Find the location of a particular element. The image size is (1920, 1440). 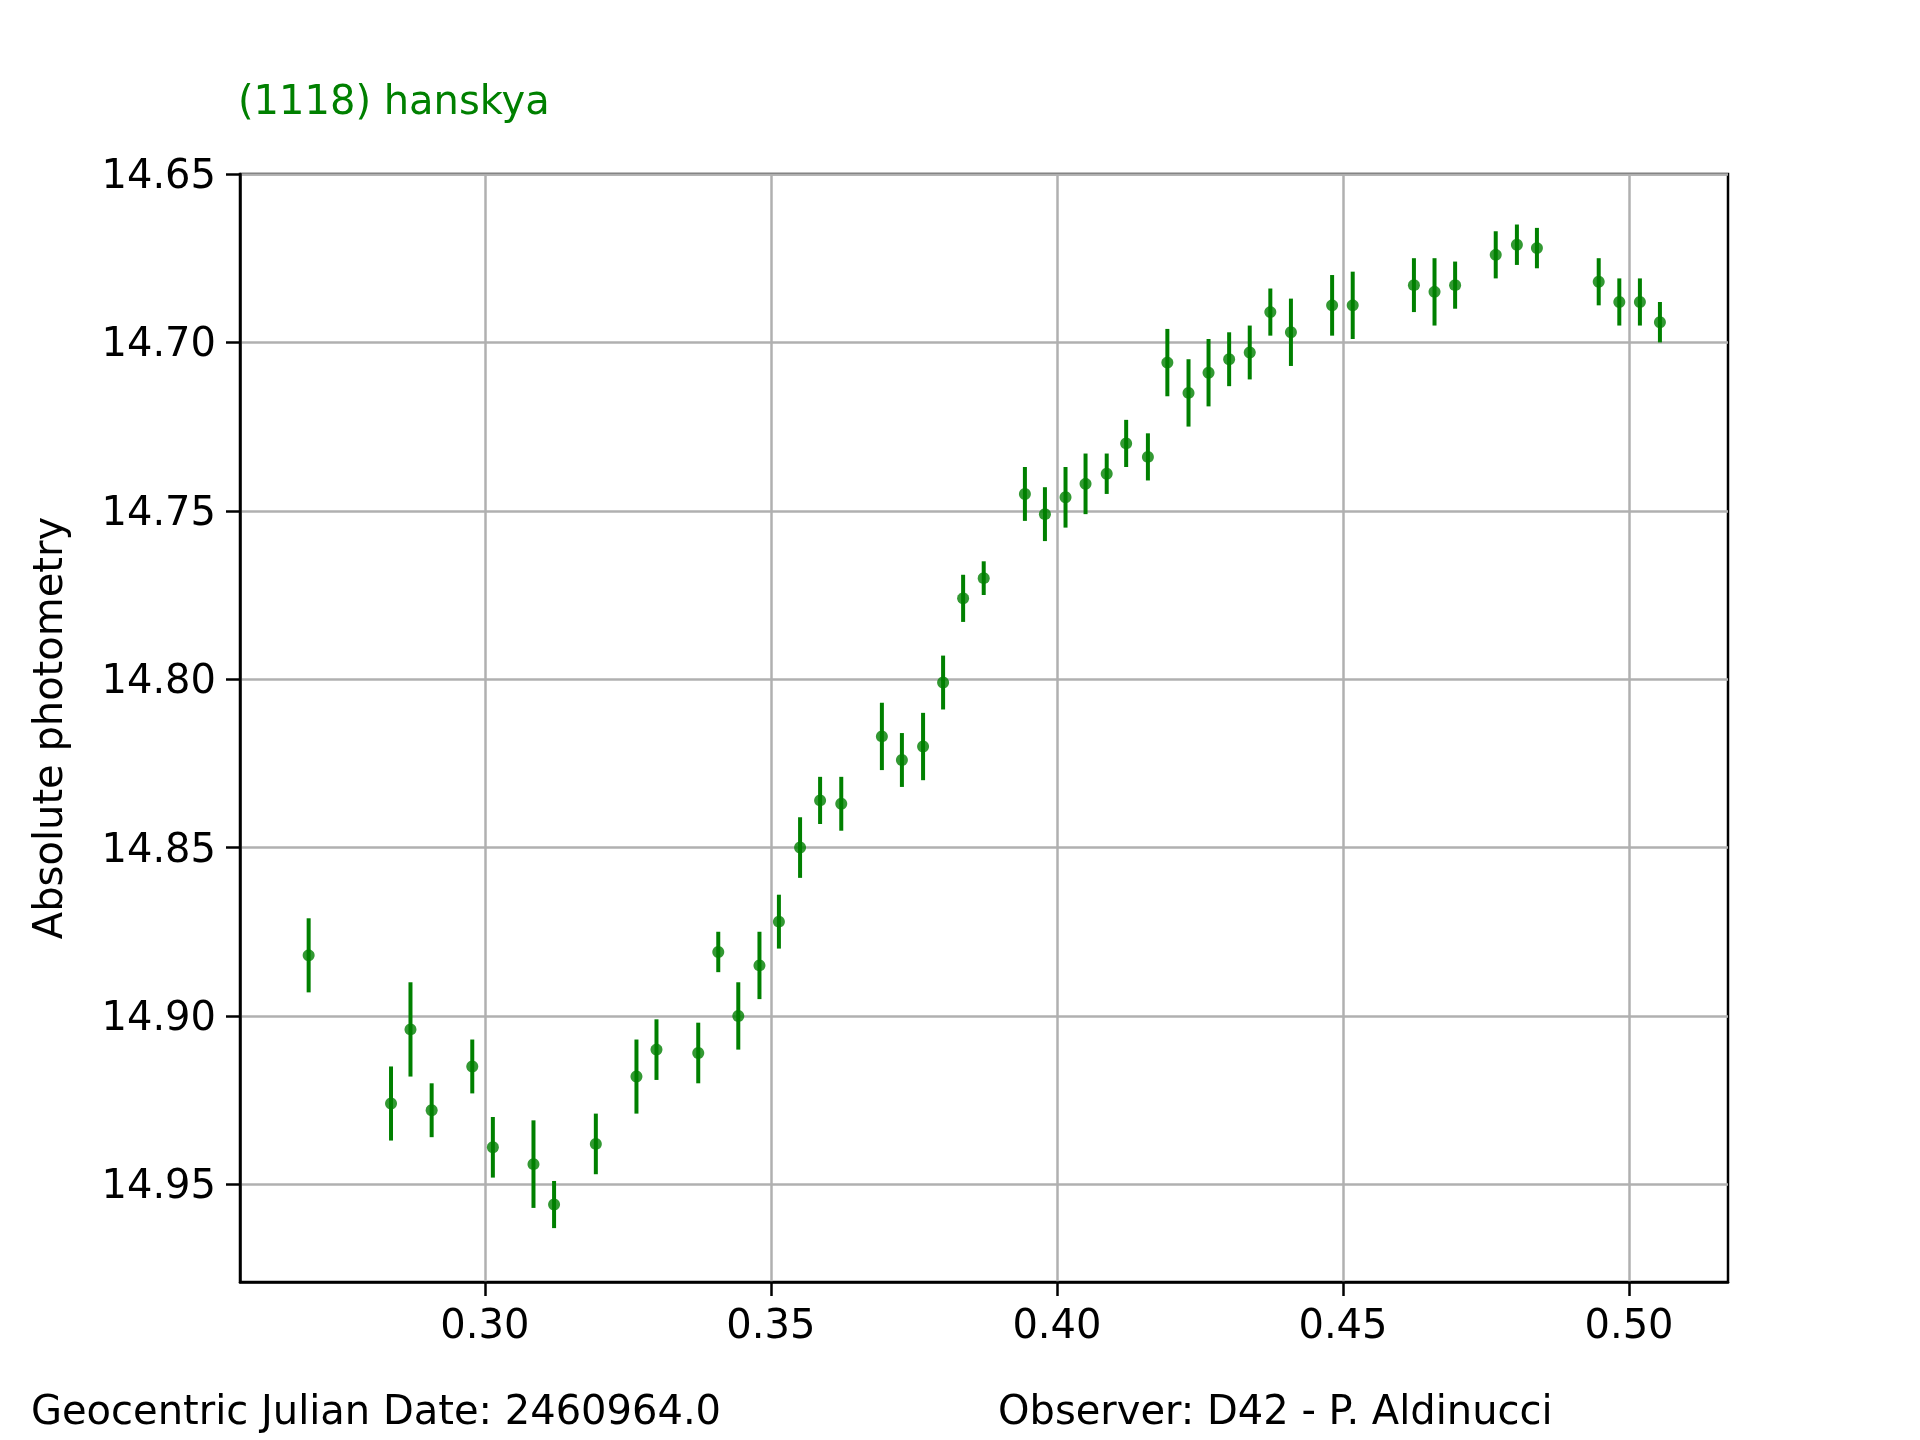

x-tick-label: 0.35 is located at coordinates (771, 1324).